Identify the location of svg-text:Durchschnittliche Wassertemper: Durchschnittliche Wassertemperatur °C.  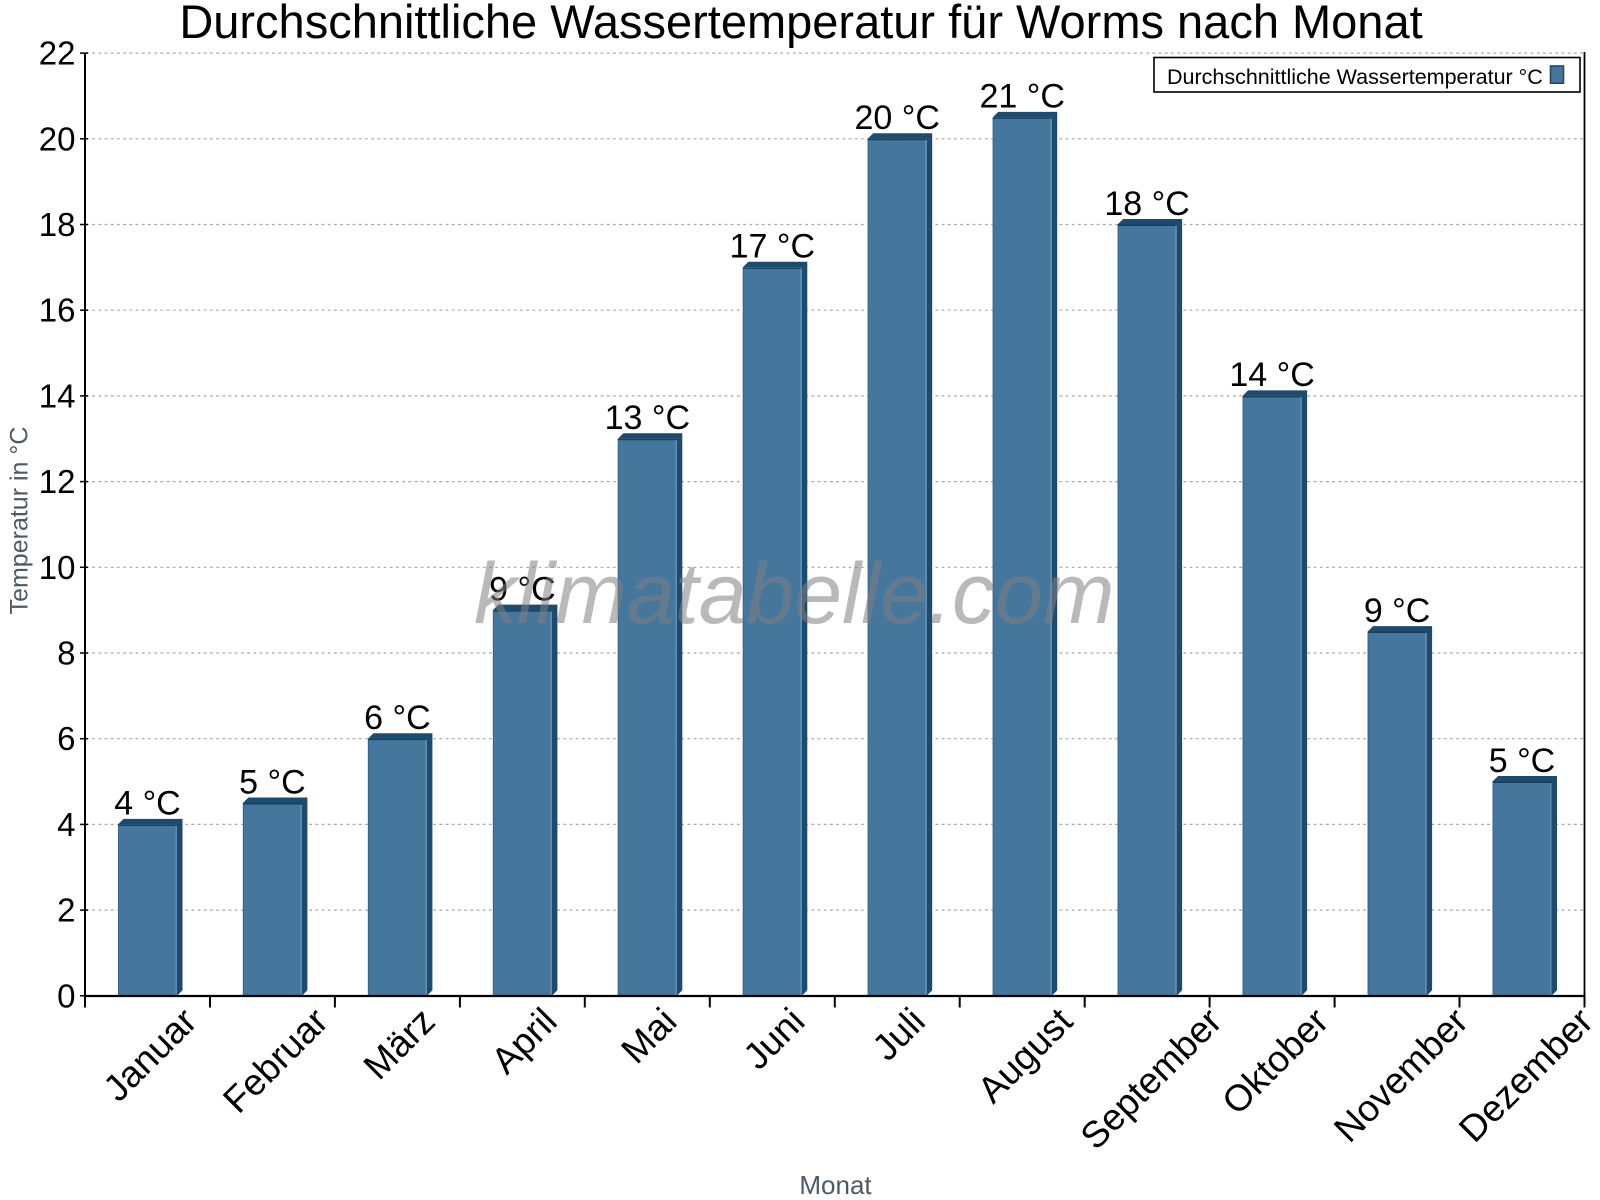
(1355, 77).